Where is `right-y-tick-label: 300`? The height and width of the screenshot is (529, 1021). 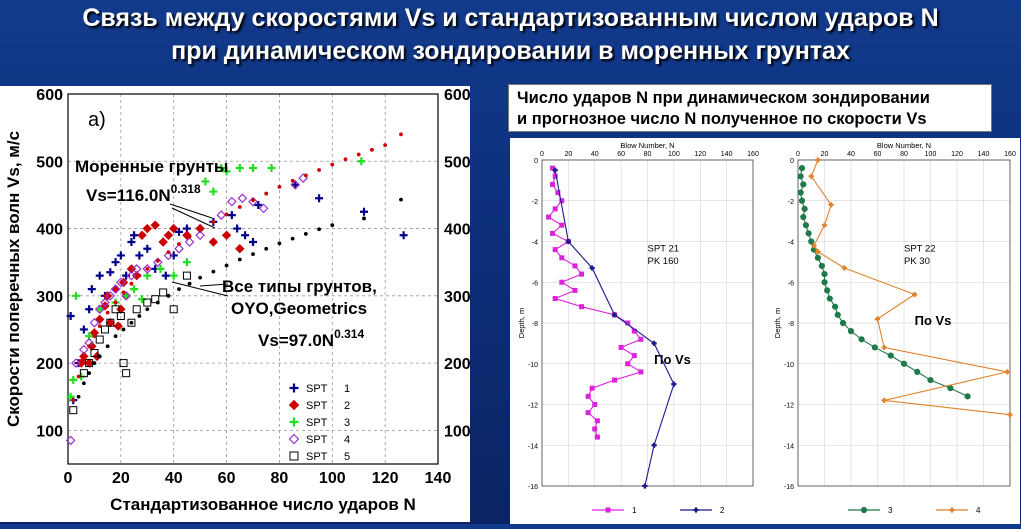 right-y-tick-label: 300 is located at coordinates (457, 297).